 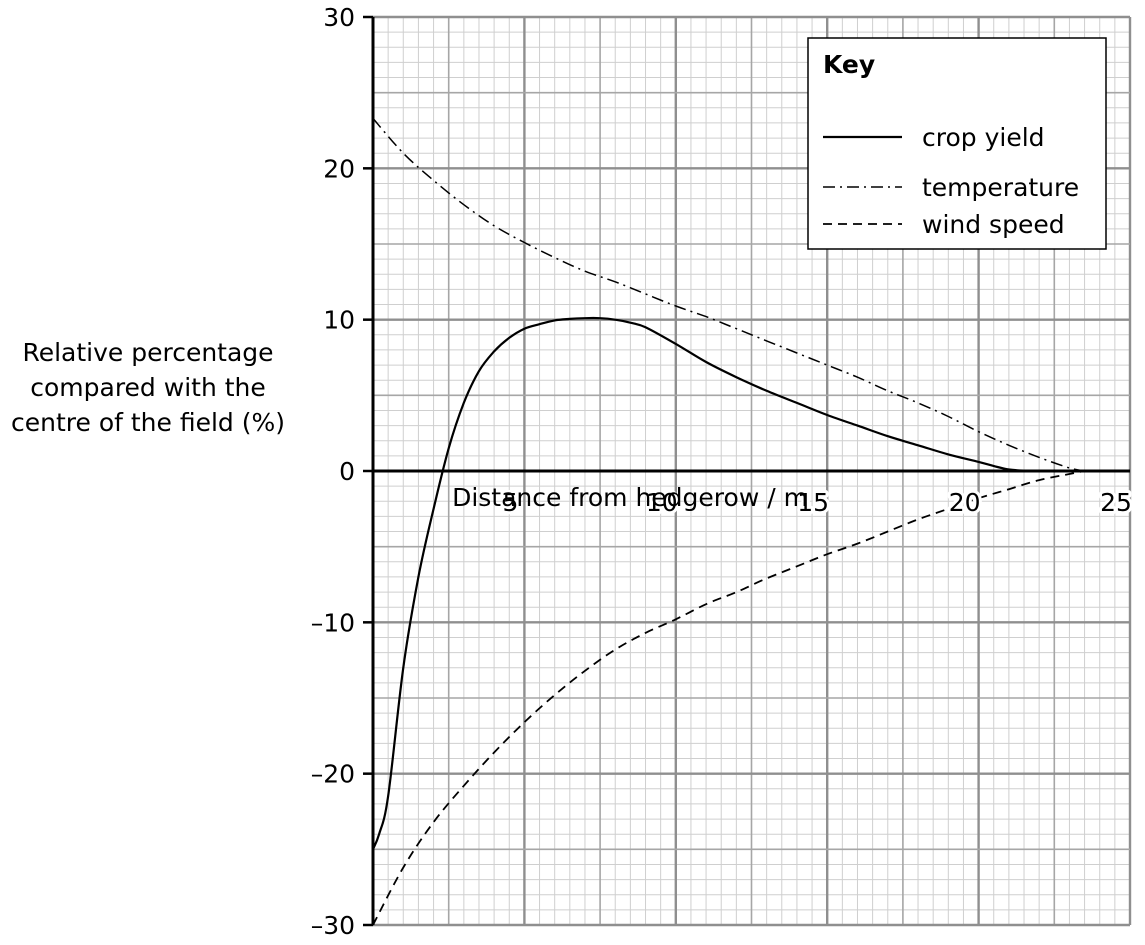 I want to click on legend-title: Key, so click(x=849, y=64).